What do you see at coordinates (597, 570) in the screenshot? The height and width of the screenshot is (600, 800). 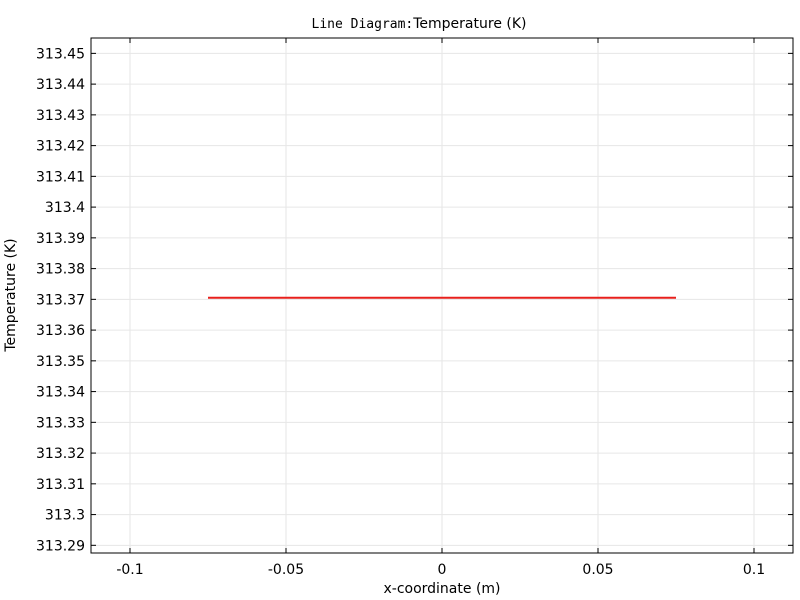 I see `x-tick-label: 0.05` at bounding box center [597, 570].